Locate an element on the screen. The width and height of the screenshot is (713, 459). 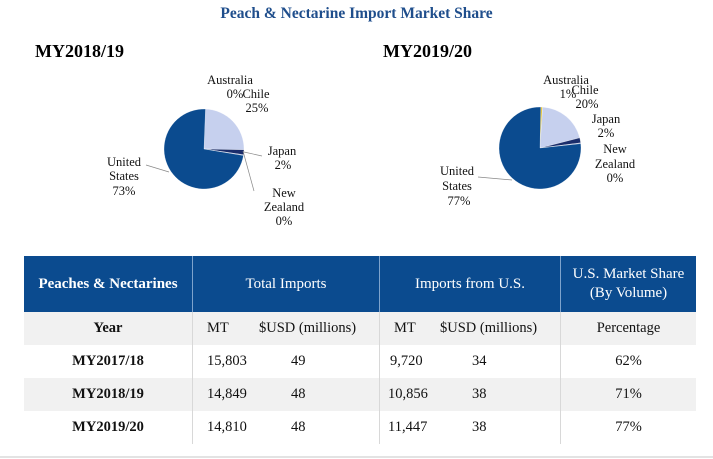
header-market-share-line1: U.S. Market Share is located at coordinates (628, 274).